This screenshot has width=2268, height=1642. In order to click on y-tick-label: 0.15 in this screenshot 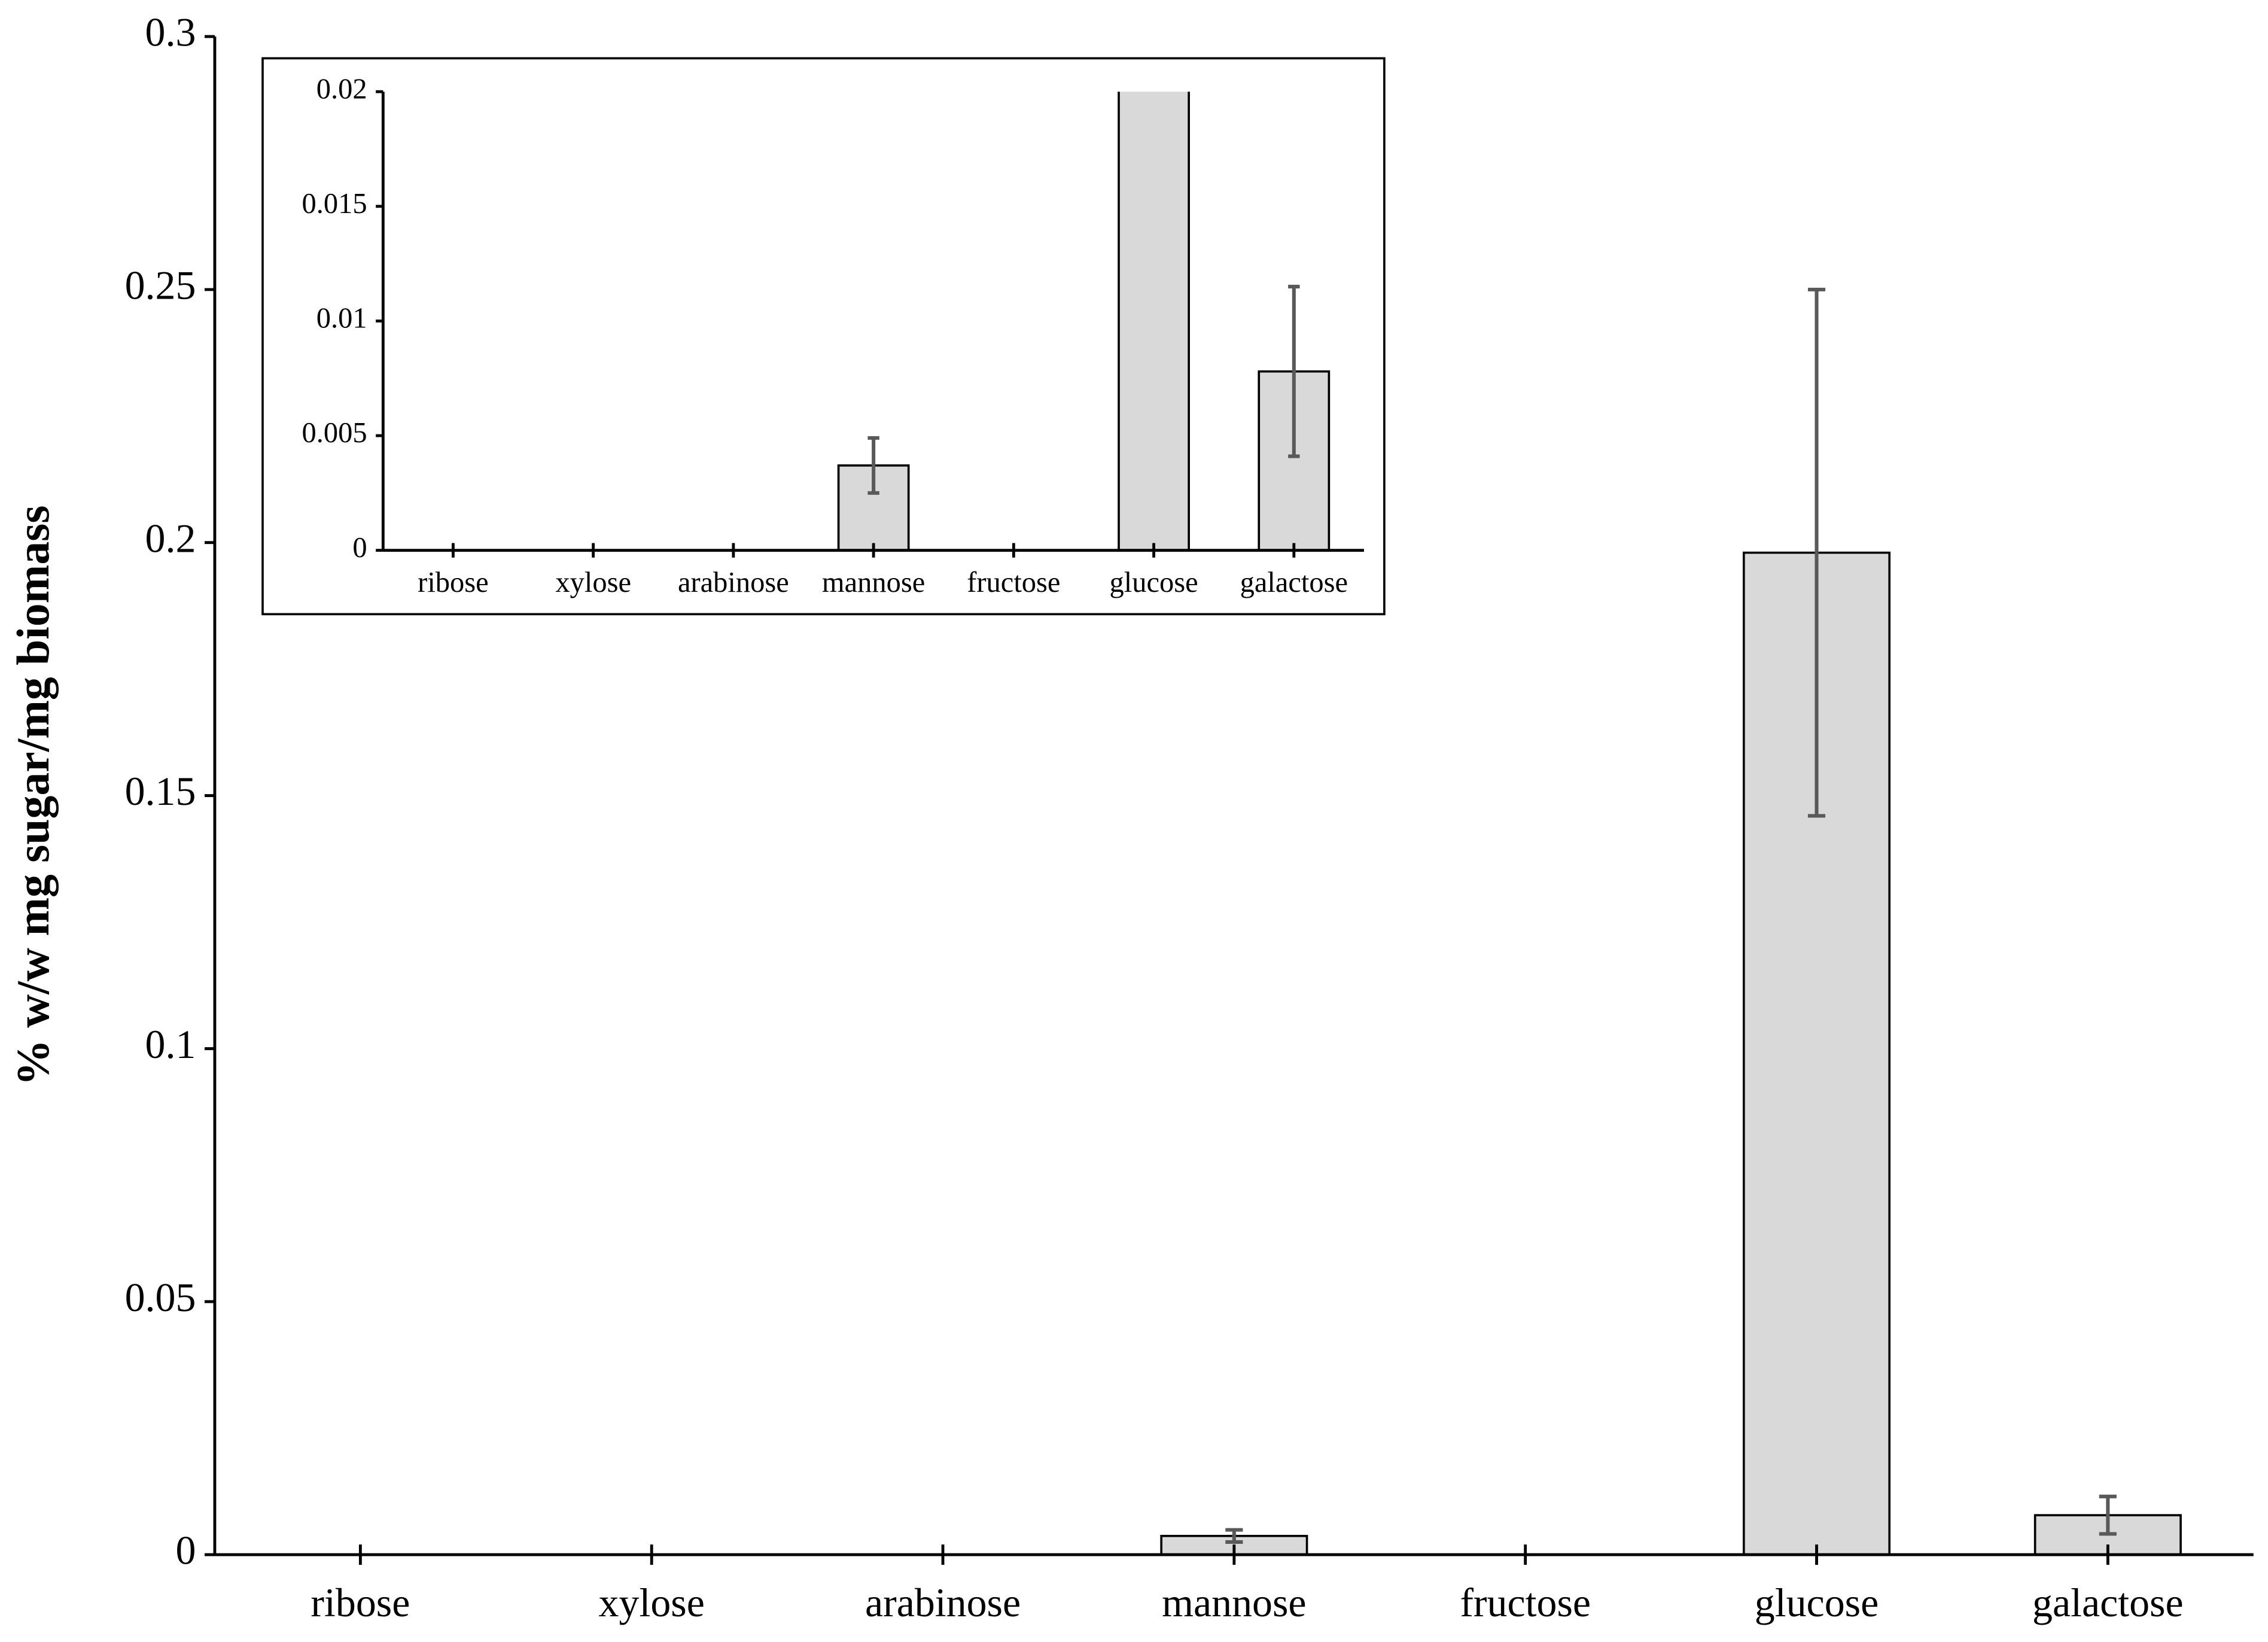, I will do `click(160, 791)`.